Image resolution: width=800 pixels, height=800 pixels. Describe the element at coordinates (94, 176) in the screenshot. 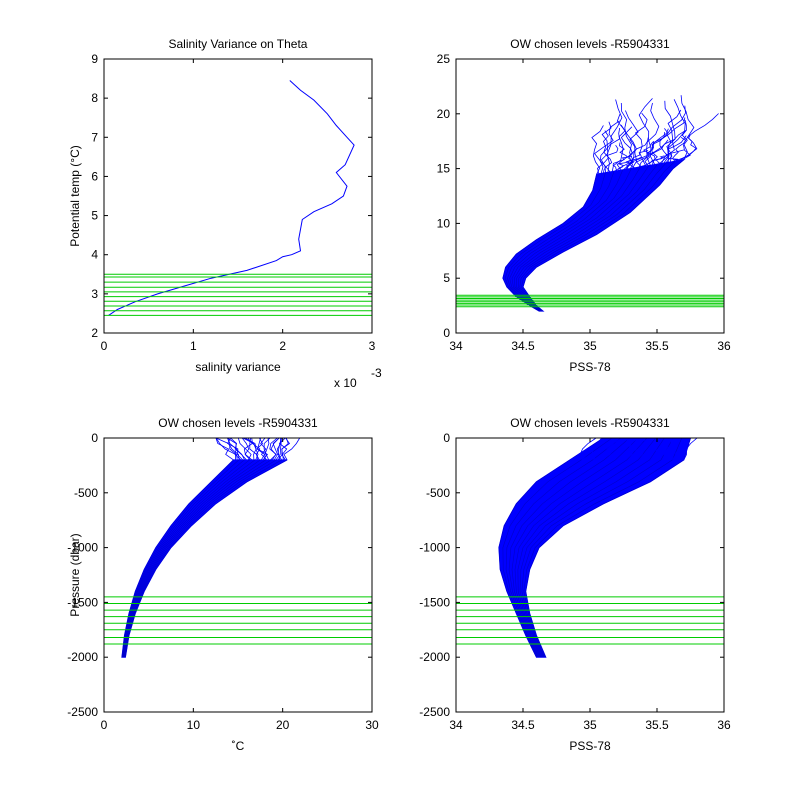

I see `y-tick-label: 6` at that location.